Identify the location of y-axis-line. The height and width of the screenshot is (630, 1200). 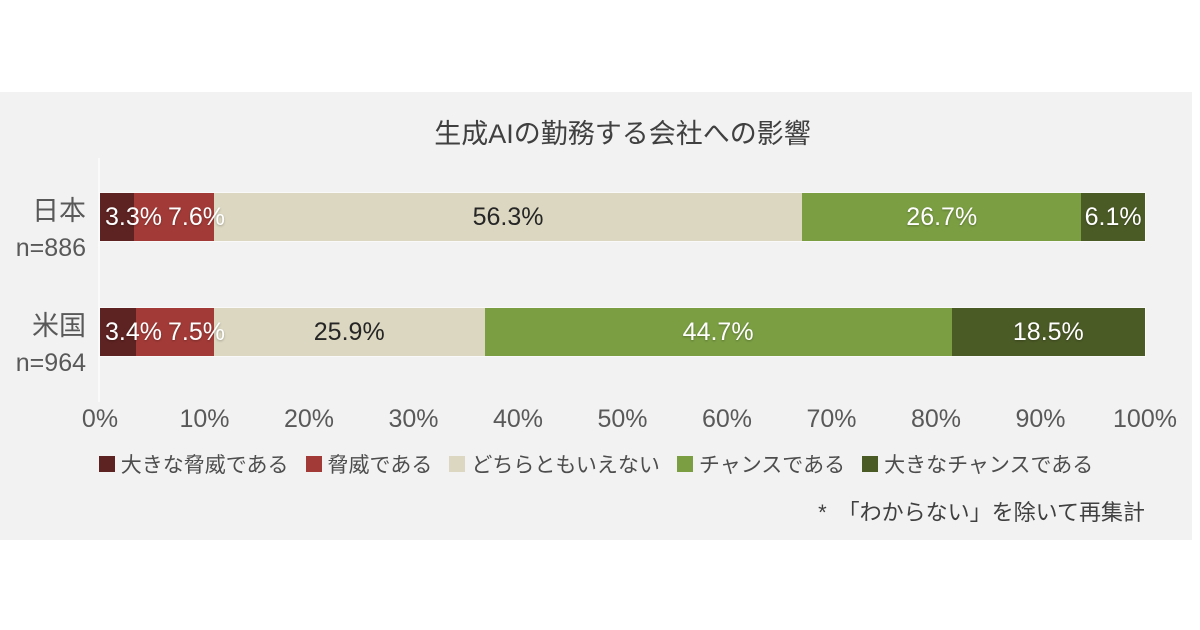
(99, 280).